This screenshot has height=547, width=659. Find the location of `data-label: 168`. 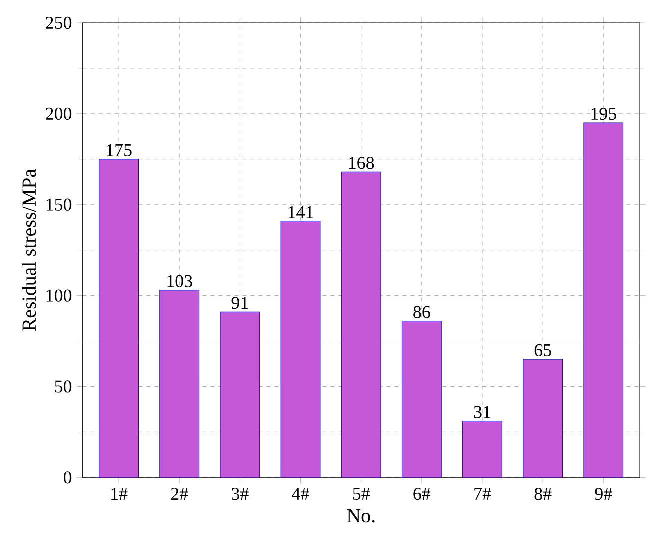

data-label: 168 is located at coordinates (361, 163).